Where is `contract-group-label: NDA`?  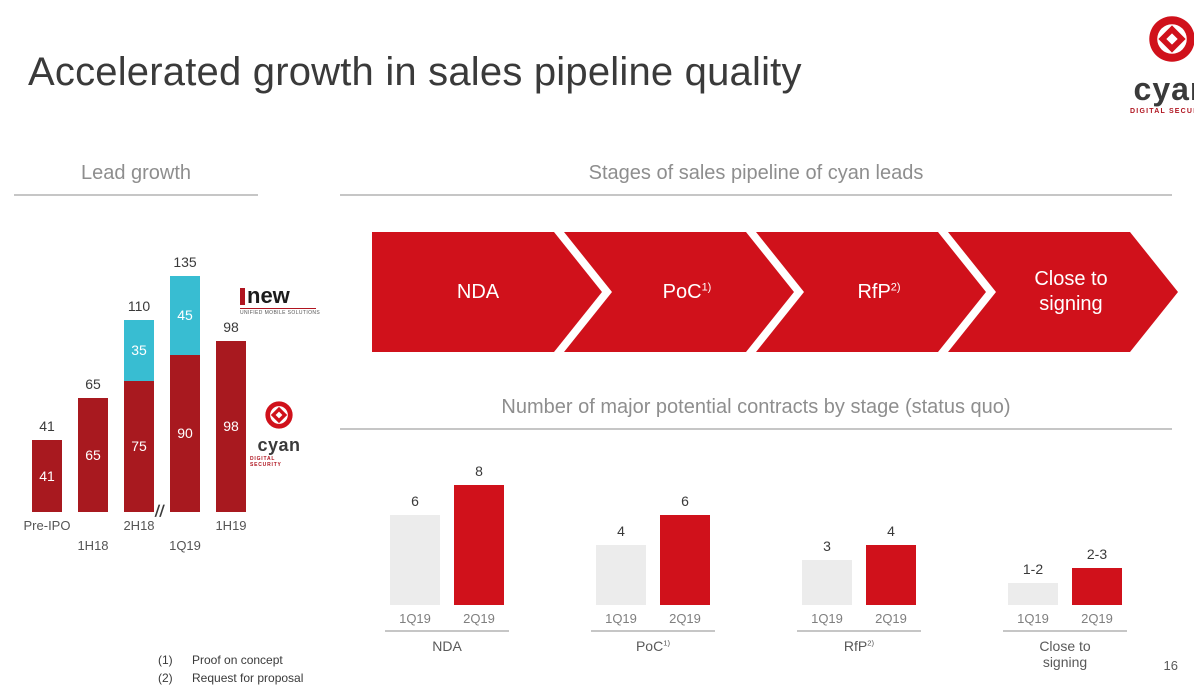 contract-group-label: NDA is located at coordinates (447, 646).